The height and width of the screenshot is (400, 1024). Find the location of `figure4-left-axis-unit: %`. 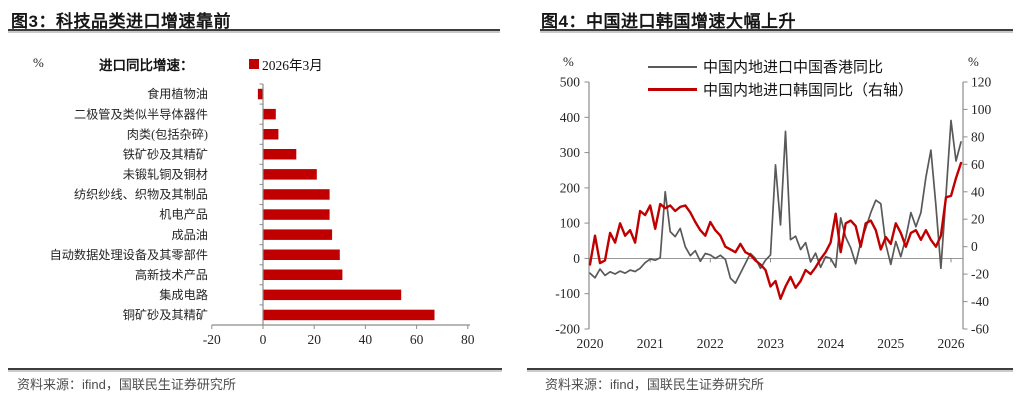

figure4-left-axis-unit: % is located at coordinates (568, 61).